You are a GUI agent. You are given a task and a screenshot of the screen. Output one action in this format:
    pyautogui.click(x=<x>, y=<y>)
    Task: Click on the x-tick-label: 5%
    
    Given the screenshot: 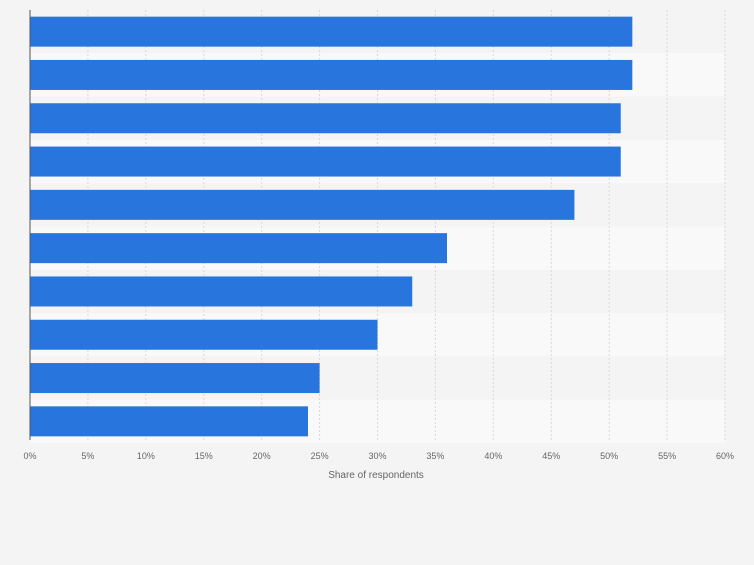 What is the action you would take?
    pyautogui.click(x=87, y=456)
    